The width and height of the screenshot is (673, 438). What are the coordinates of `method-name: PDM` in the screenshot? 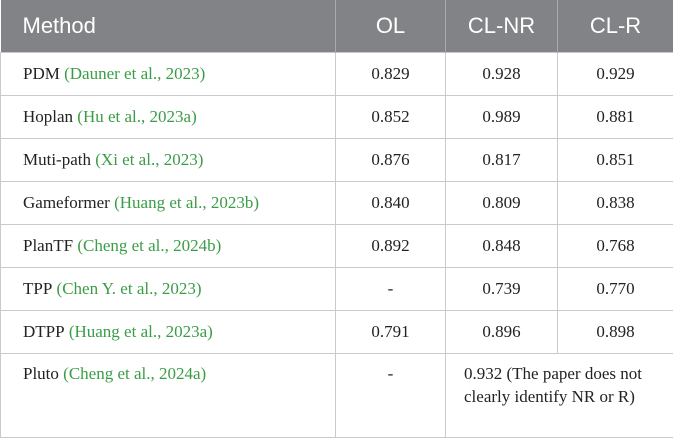 It's located at (41, 73).